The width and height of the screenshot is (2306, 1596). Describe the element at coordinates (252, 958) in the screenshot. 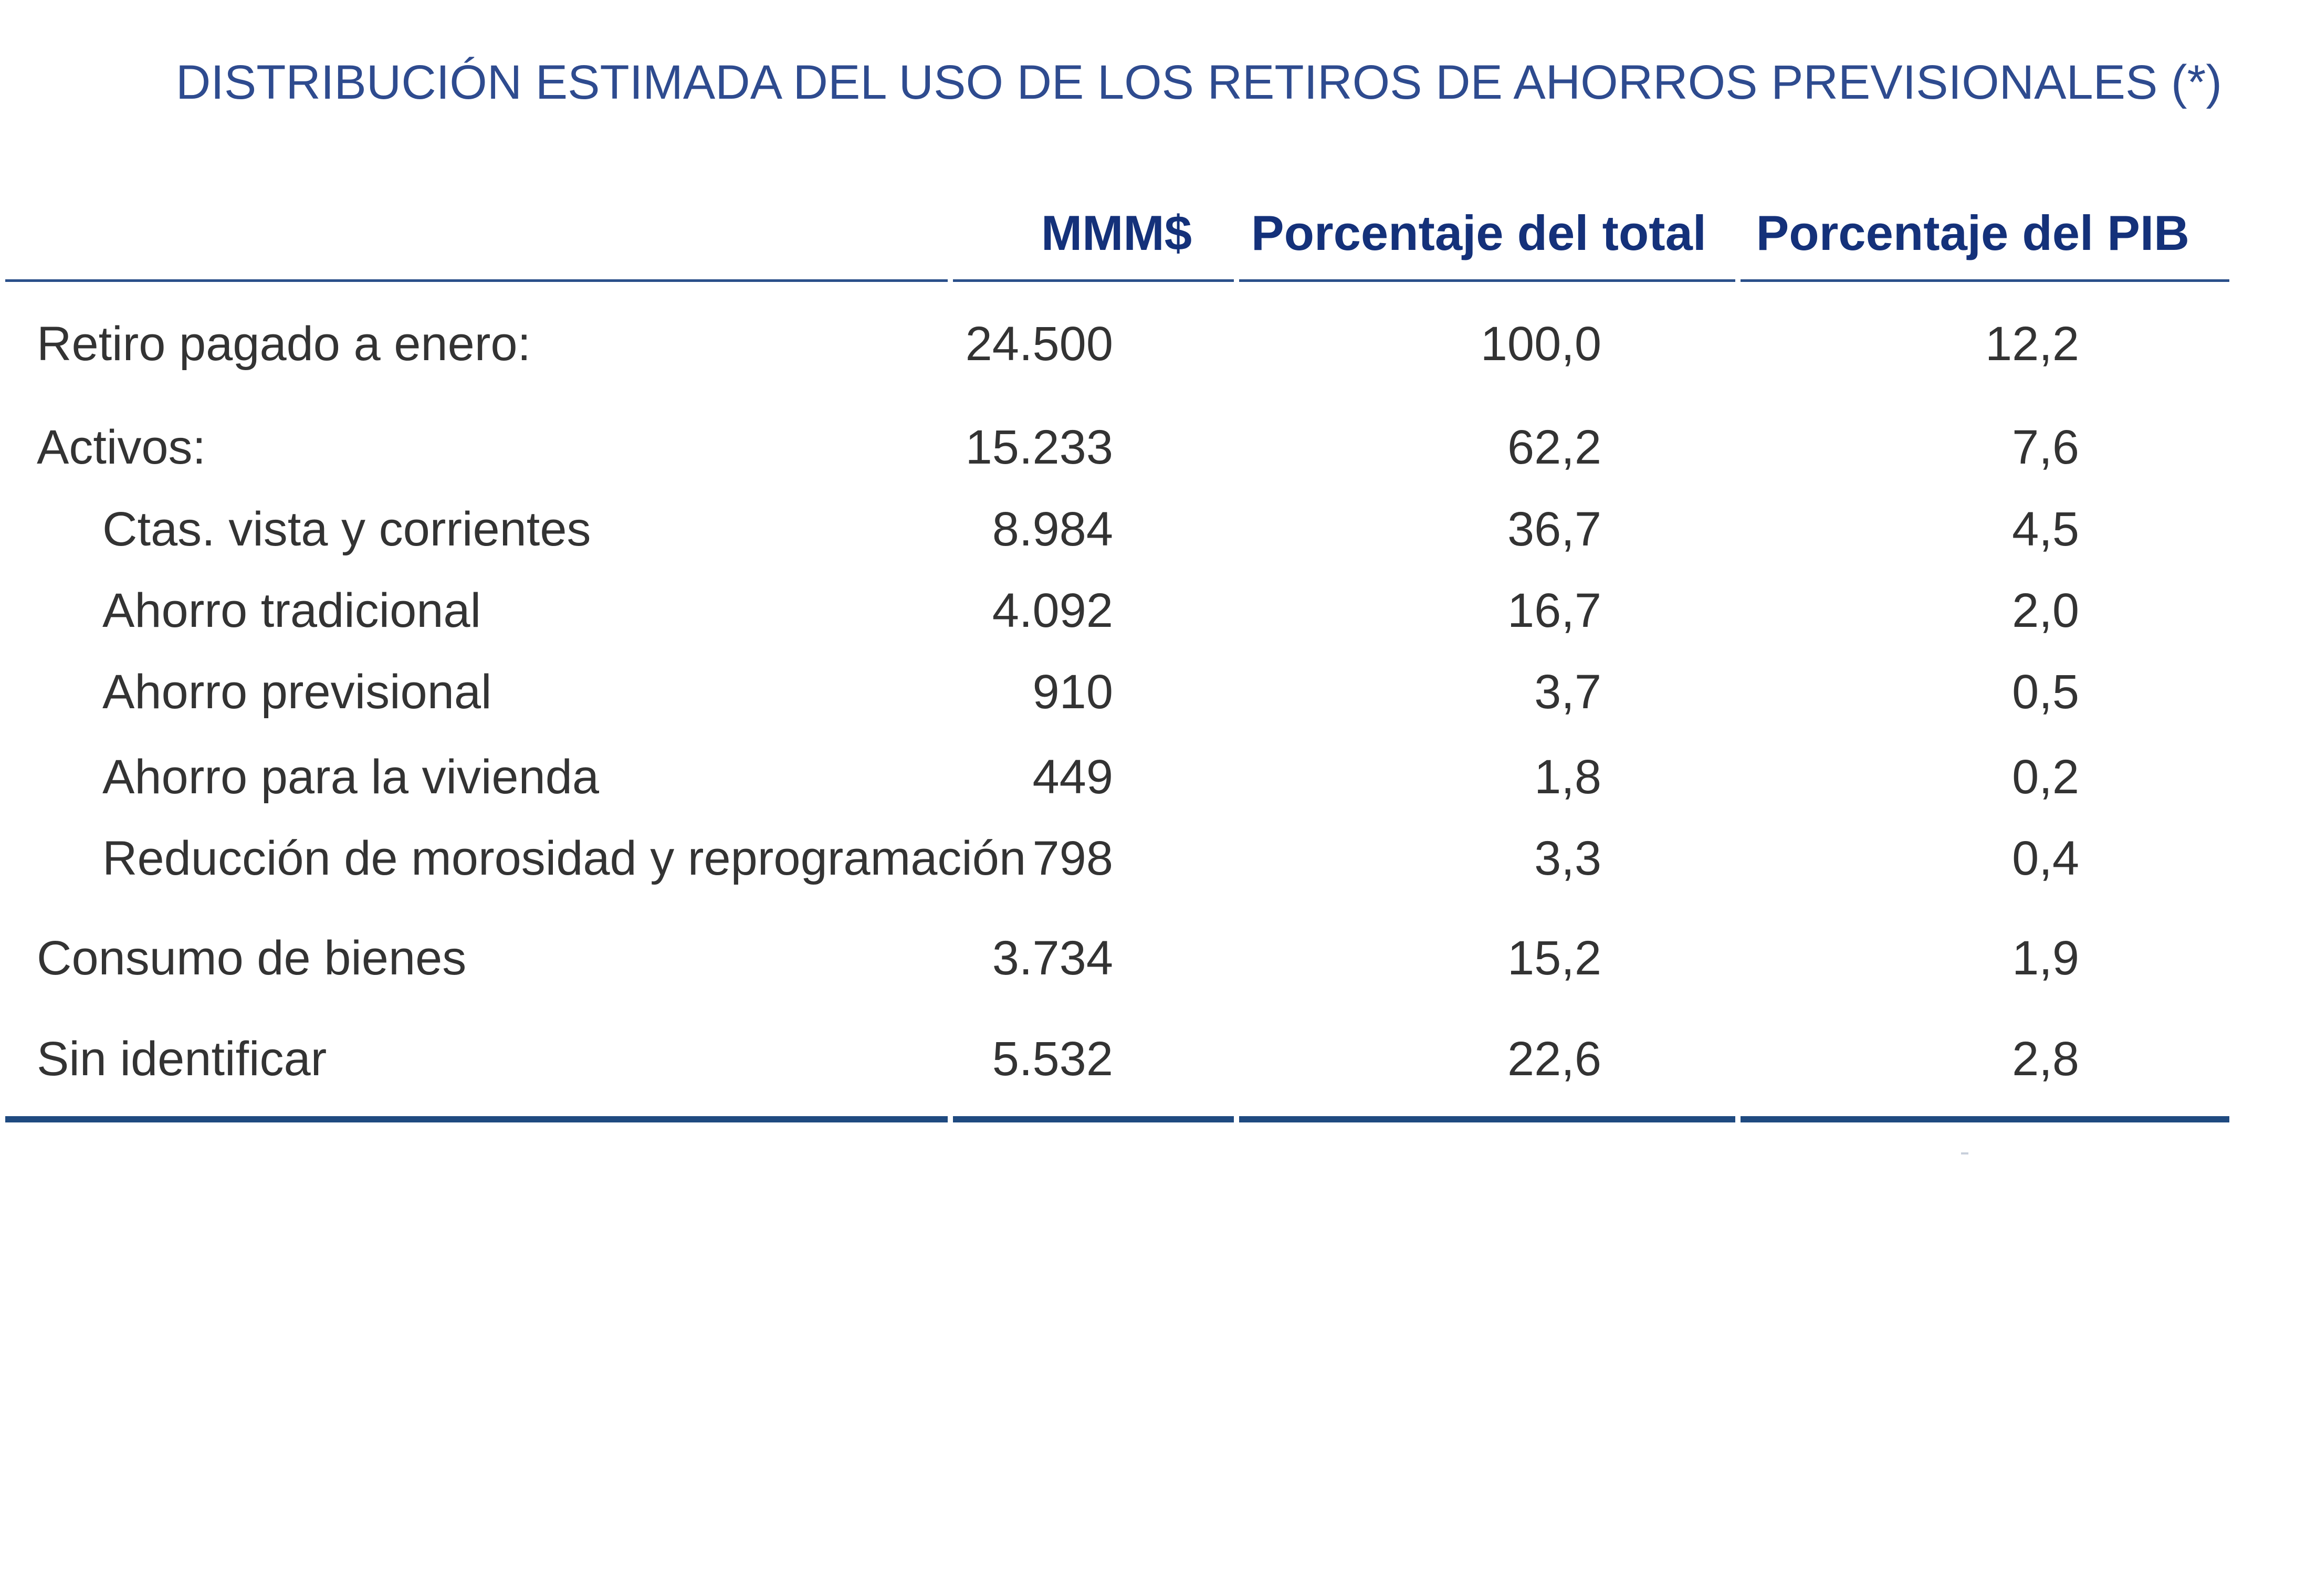

I see `row-label: Consumo de bienes` at that location.